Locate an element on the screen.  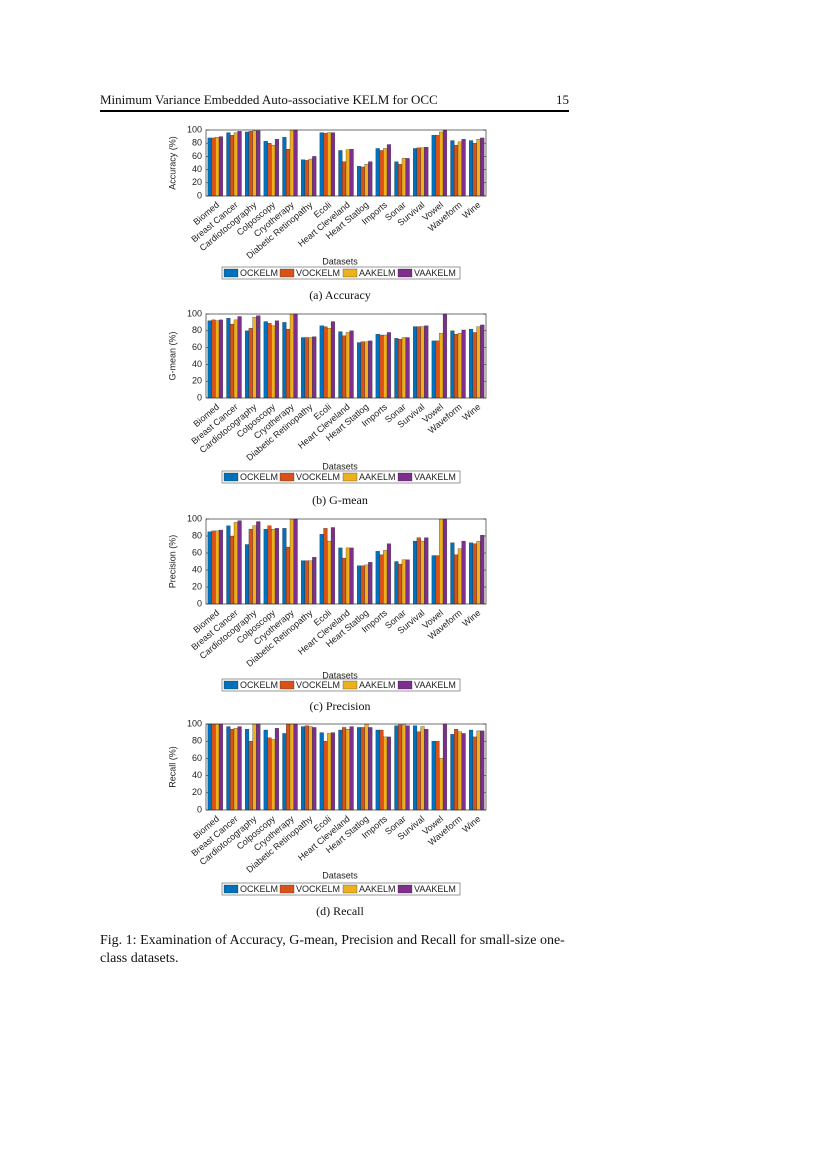
y-tick-label: 20 is located at coordinates (197, 182).